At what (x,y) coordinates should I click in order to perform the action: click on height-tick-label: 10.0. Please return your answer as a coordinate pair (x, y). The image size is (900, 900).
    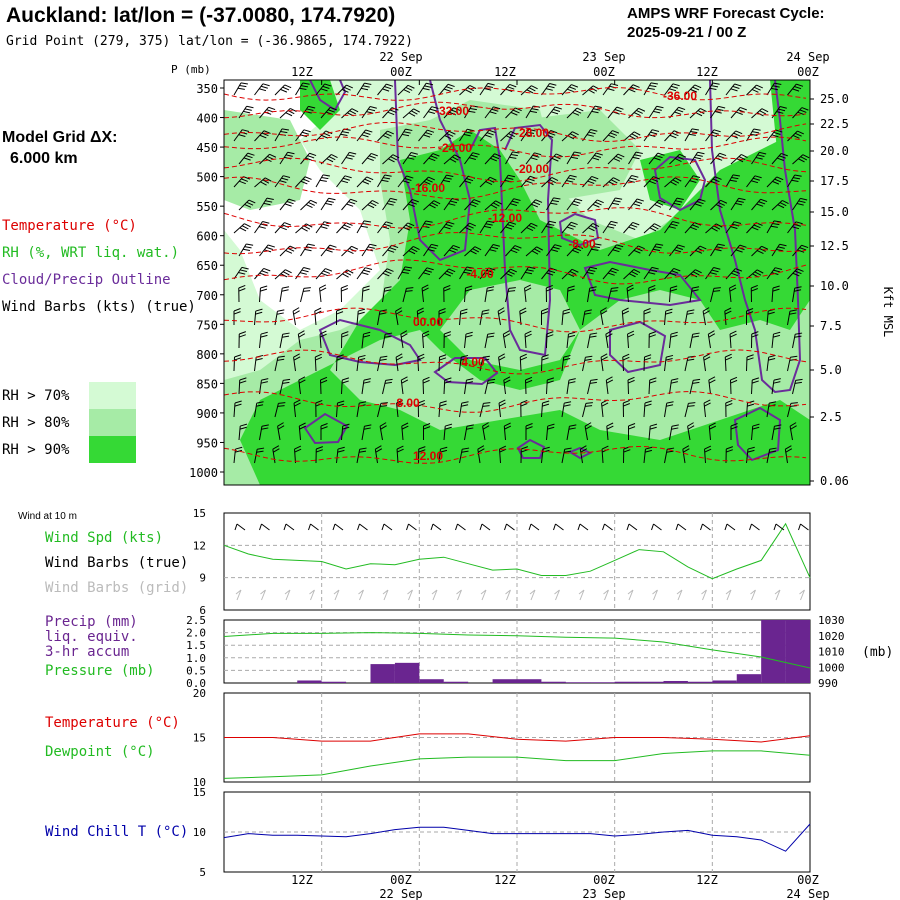
    Looking at the image, I should click on (834, 286).